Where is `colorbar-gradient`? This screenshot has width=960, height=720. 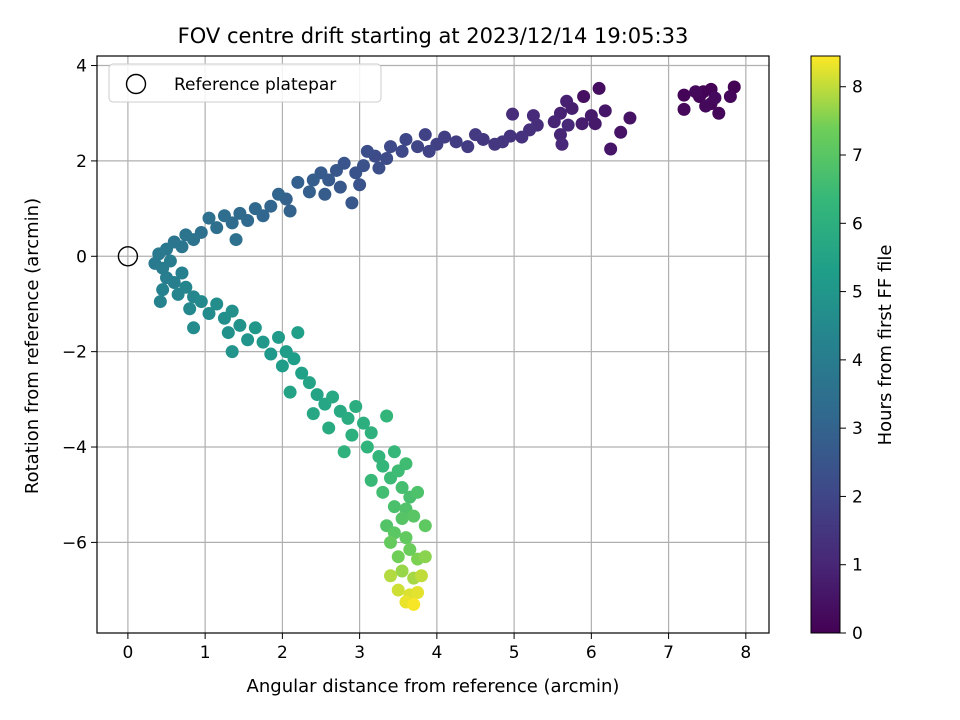 colorbar-gradient is located at coordinates (825, 344).